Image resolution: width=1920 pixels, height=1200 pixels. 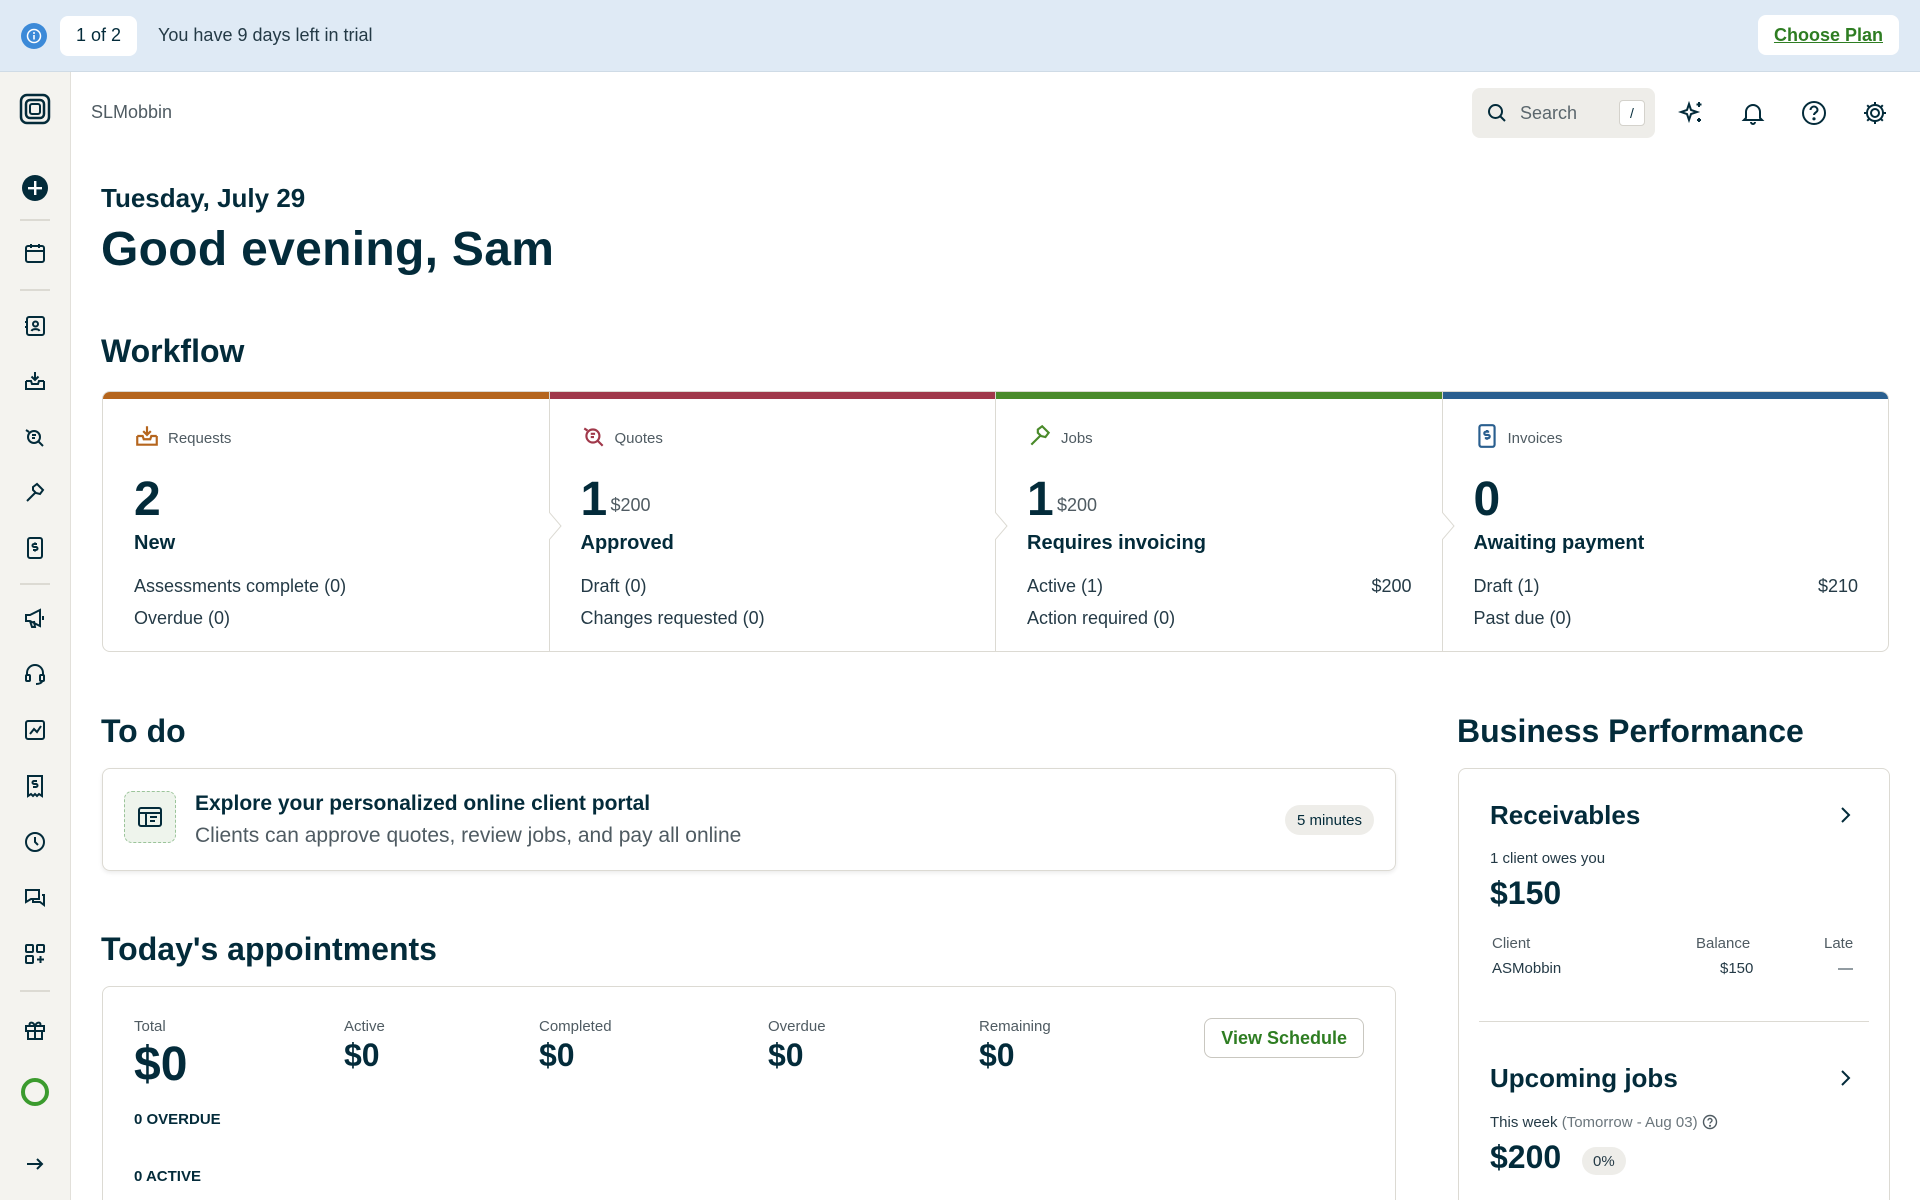 I want to click on receivable-client: ASMobbin, so click(x=1527, y=968).